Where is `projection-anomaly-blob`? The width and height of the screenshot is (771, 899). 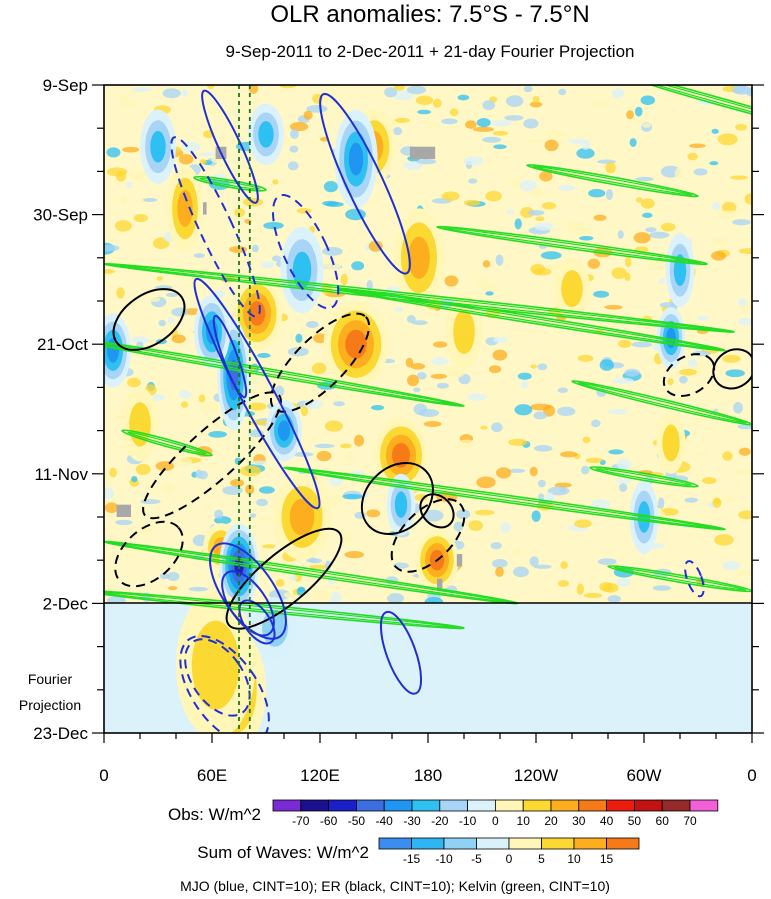 projection-anomaly-blob is located at coordinates (215, 665).